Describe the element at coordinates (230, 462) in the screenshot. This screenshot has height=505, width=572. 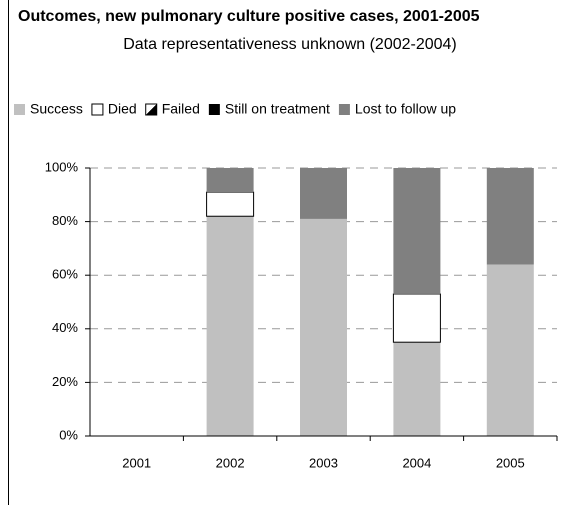
I see `x-tick-label: 2002` at that location.